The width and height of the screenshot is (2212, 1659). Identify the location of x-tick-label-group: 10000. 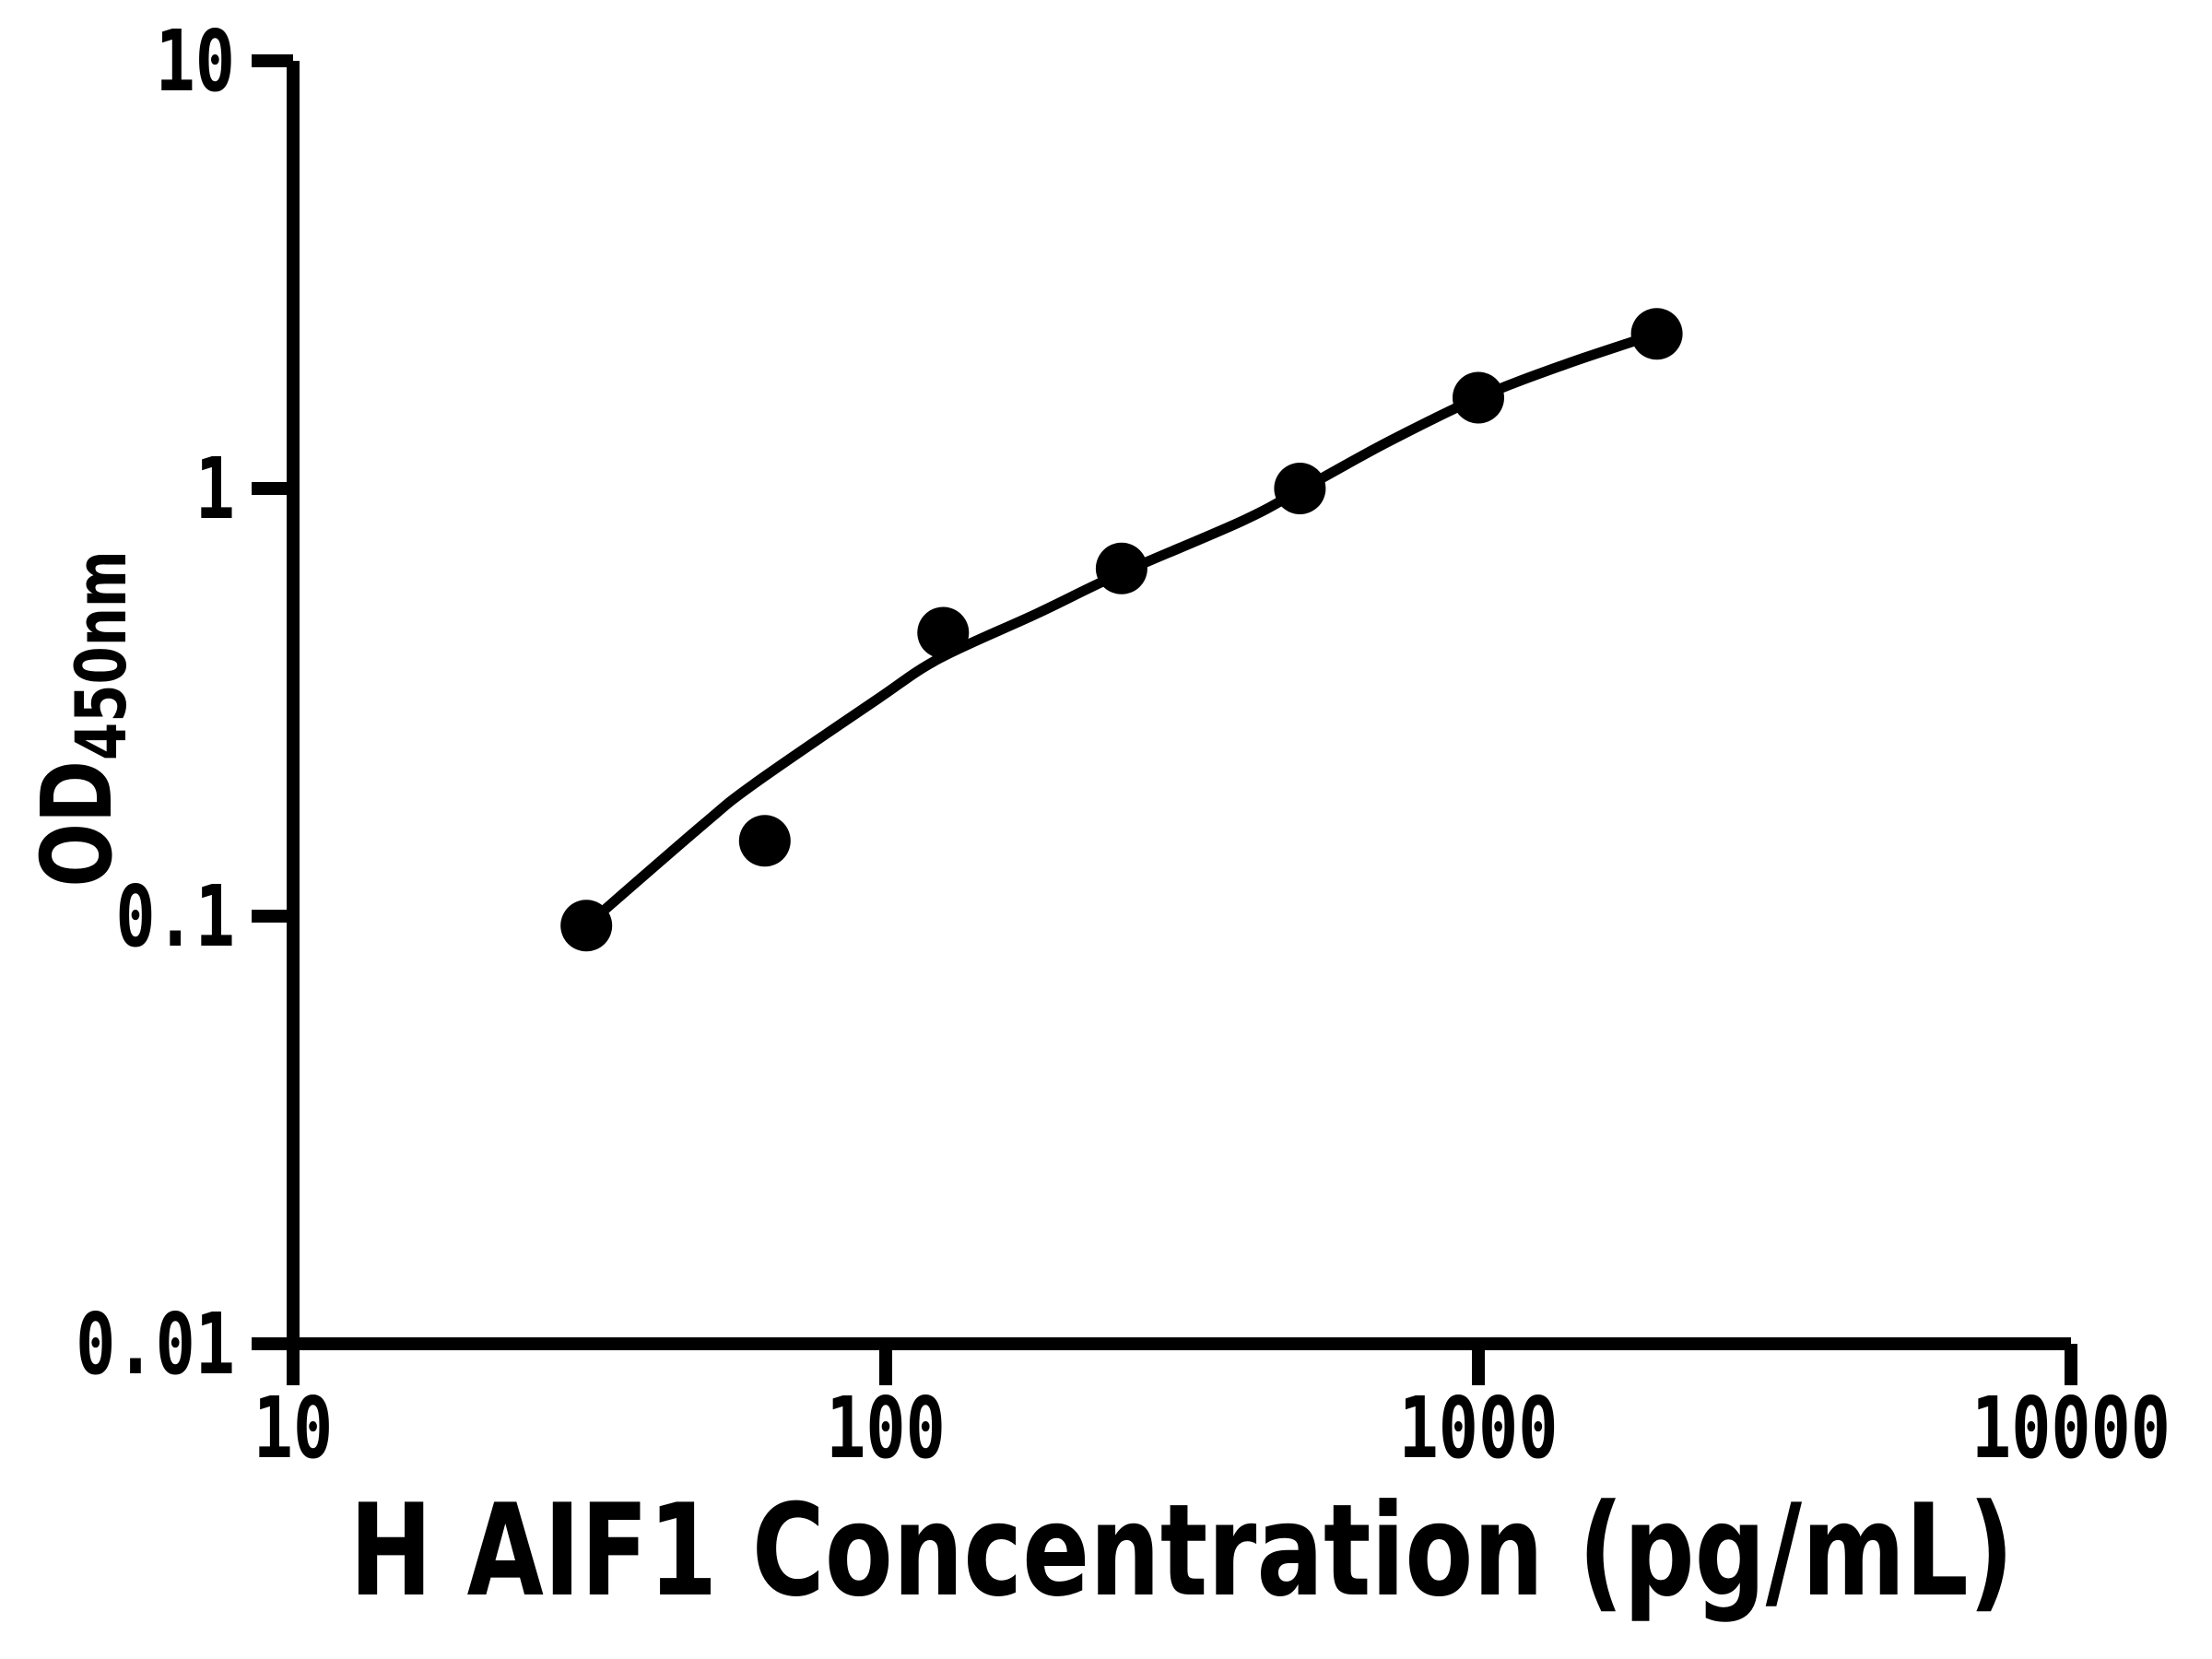
(2071, 1428).